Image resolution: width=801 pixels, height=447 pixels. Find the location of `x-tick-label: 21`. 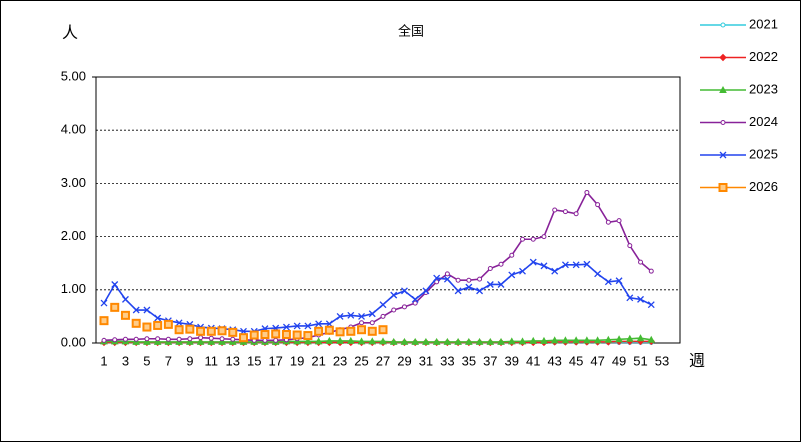

x-tick-label: 21 is located at coordinates (318, 360).